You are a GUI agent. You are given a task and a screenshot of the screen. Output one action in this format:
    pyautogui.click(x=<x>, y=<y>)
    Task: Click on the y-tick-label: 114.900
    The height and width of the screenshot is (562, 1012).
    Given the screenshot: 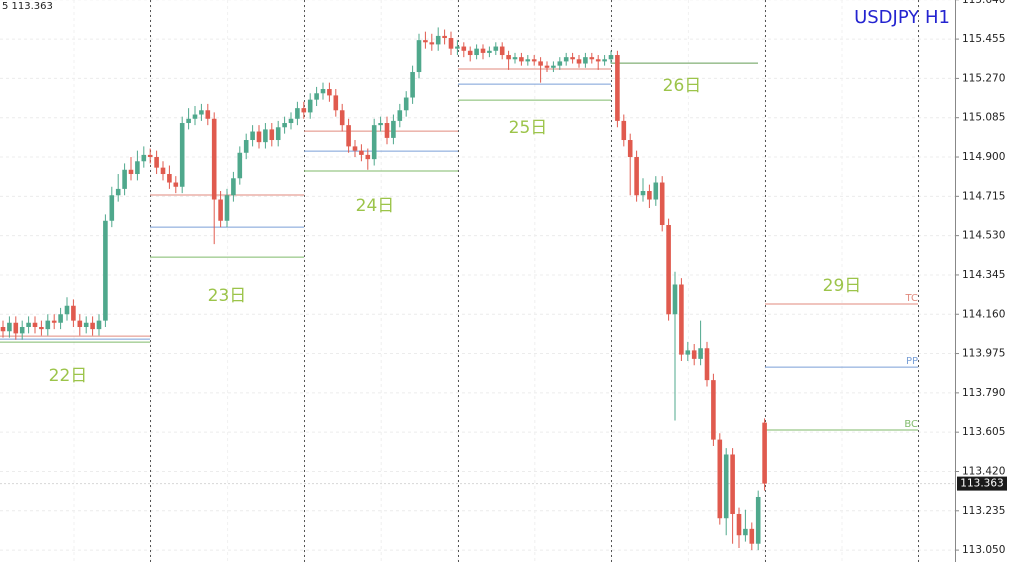 What is the action you would take?
    pyautogui.click(x=983, y=157)
    